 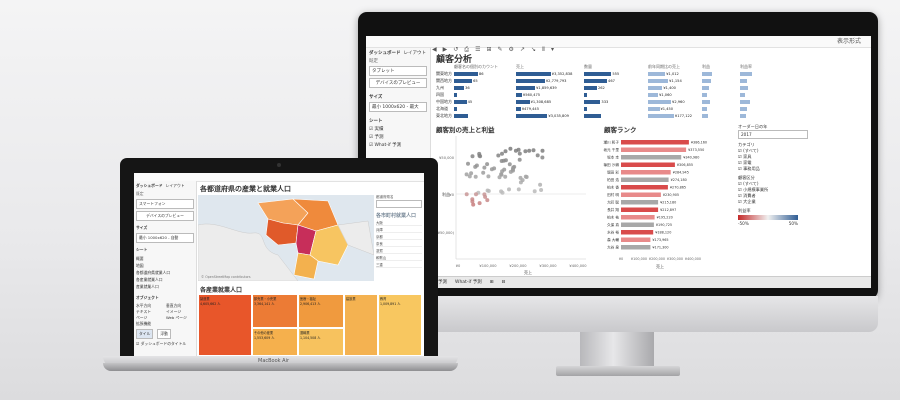 What do you see at coordinates (434, 49) in the screenshot?
I see `toolbar-button: ◀` at bounding box center [434, 49].